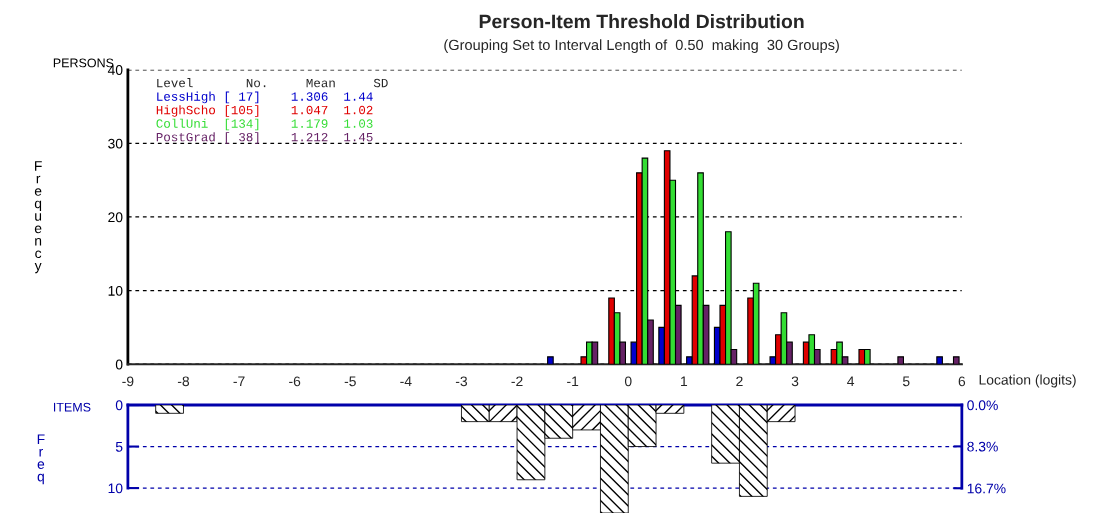 The width and height of the screenshot is (1093, 513). Describe the element at coordinates (641, 46) in the screenshot. I see `chart-subtitle: (Grouping Set to Interval Length of 0.50 making 30 Groups)` at that location.